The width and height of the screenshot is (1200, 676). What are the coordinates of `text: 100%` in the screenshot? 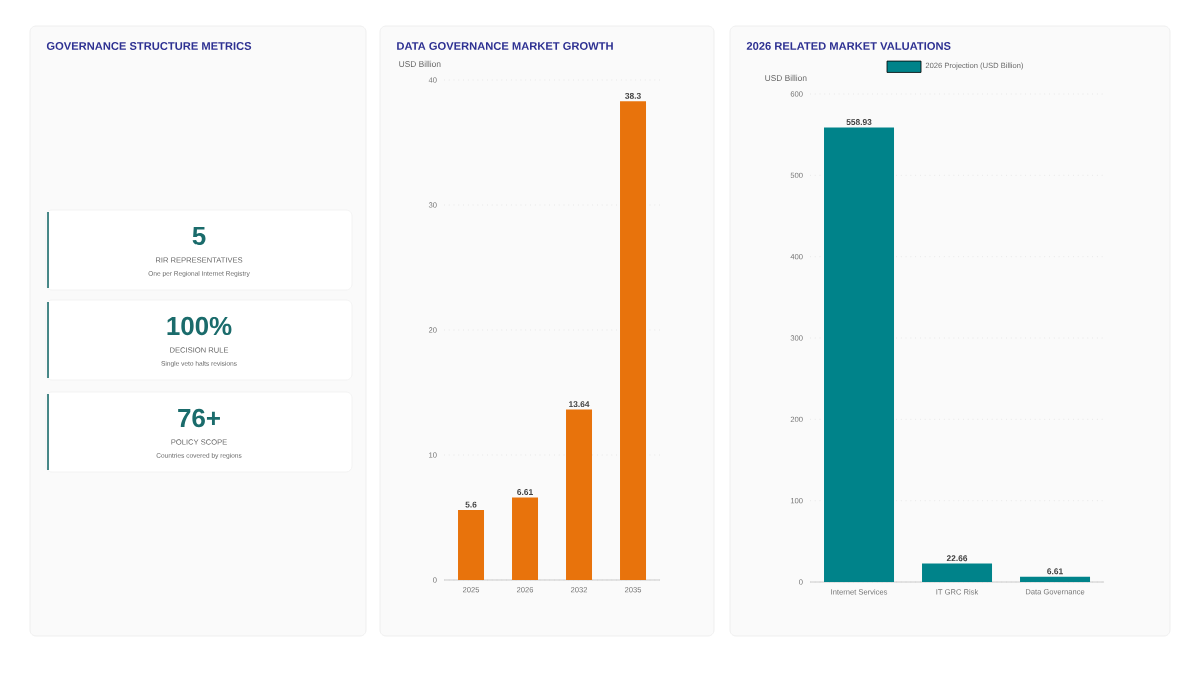 It's located at (199, 326).